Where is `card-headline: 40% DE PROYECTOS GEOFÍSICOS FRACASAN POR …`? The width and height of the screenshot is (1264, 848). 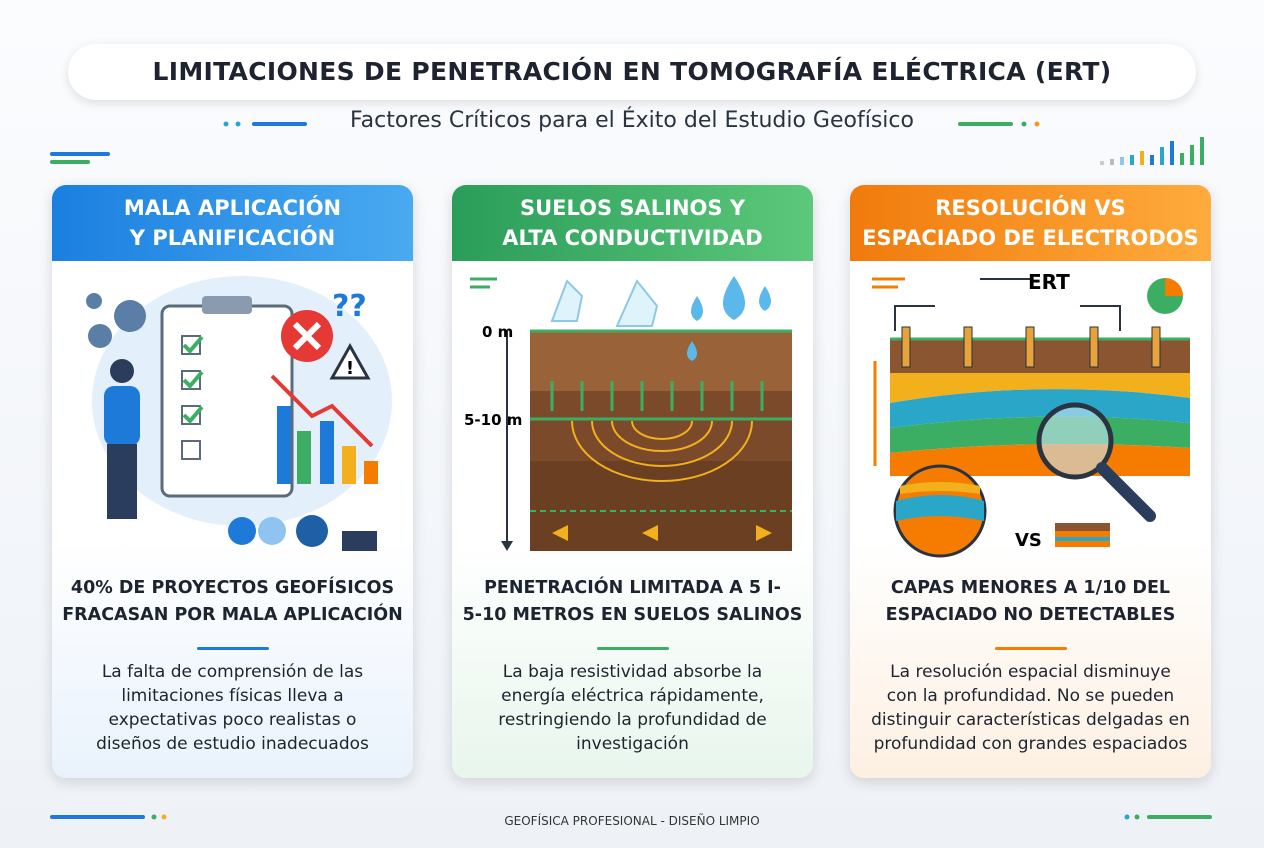
card-headline: 40% DE PROYECTOS GEOFÍSICOS FRACASAN POR … is located at coordinates (232, 602).